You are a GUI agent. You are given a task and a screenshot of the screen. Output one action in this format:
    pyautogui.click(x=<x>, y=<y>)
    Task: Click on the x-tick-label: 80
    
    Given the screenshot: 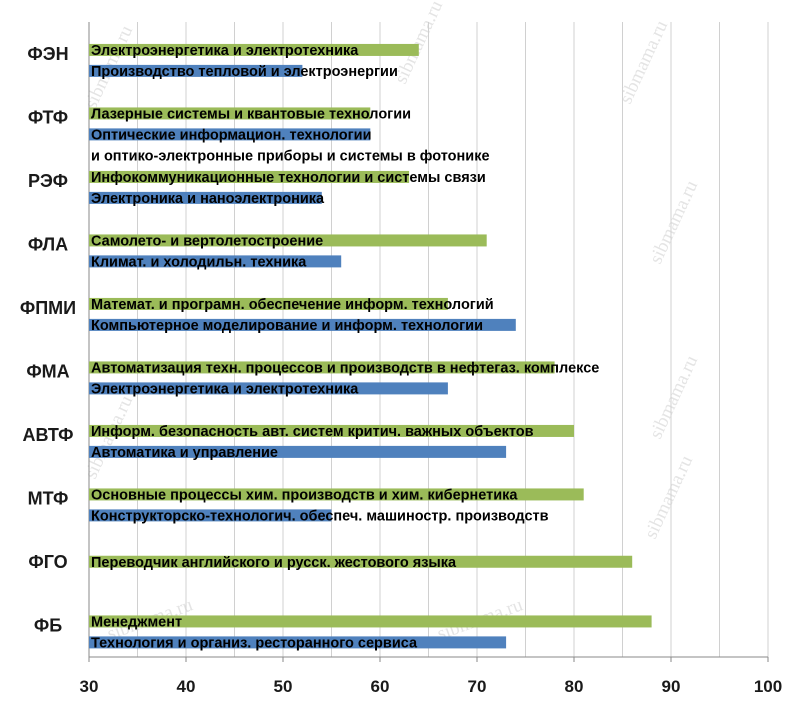 What is the action you would take?
    pyautogui.click(x=574, y=686)
    